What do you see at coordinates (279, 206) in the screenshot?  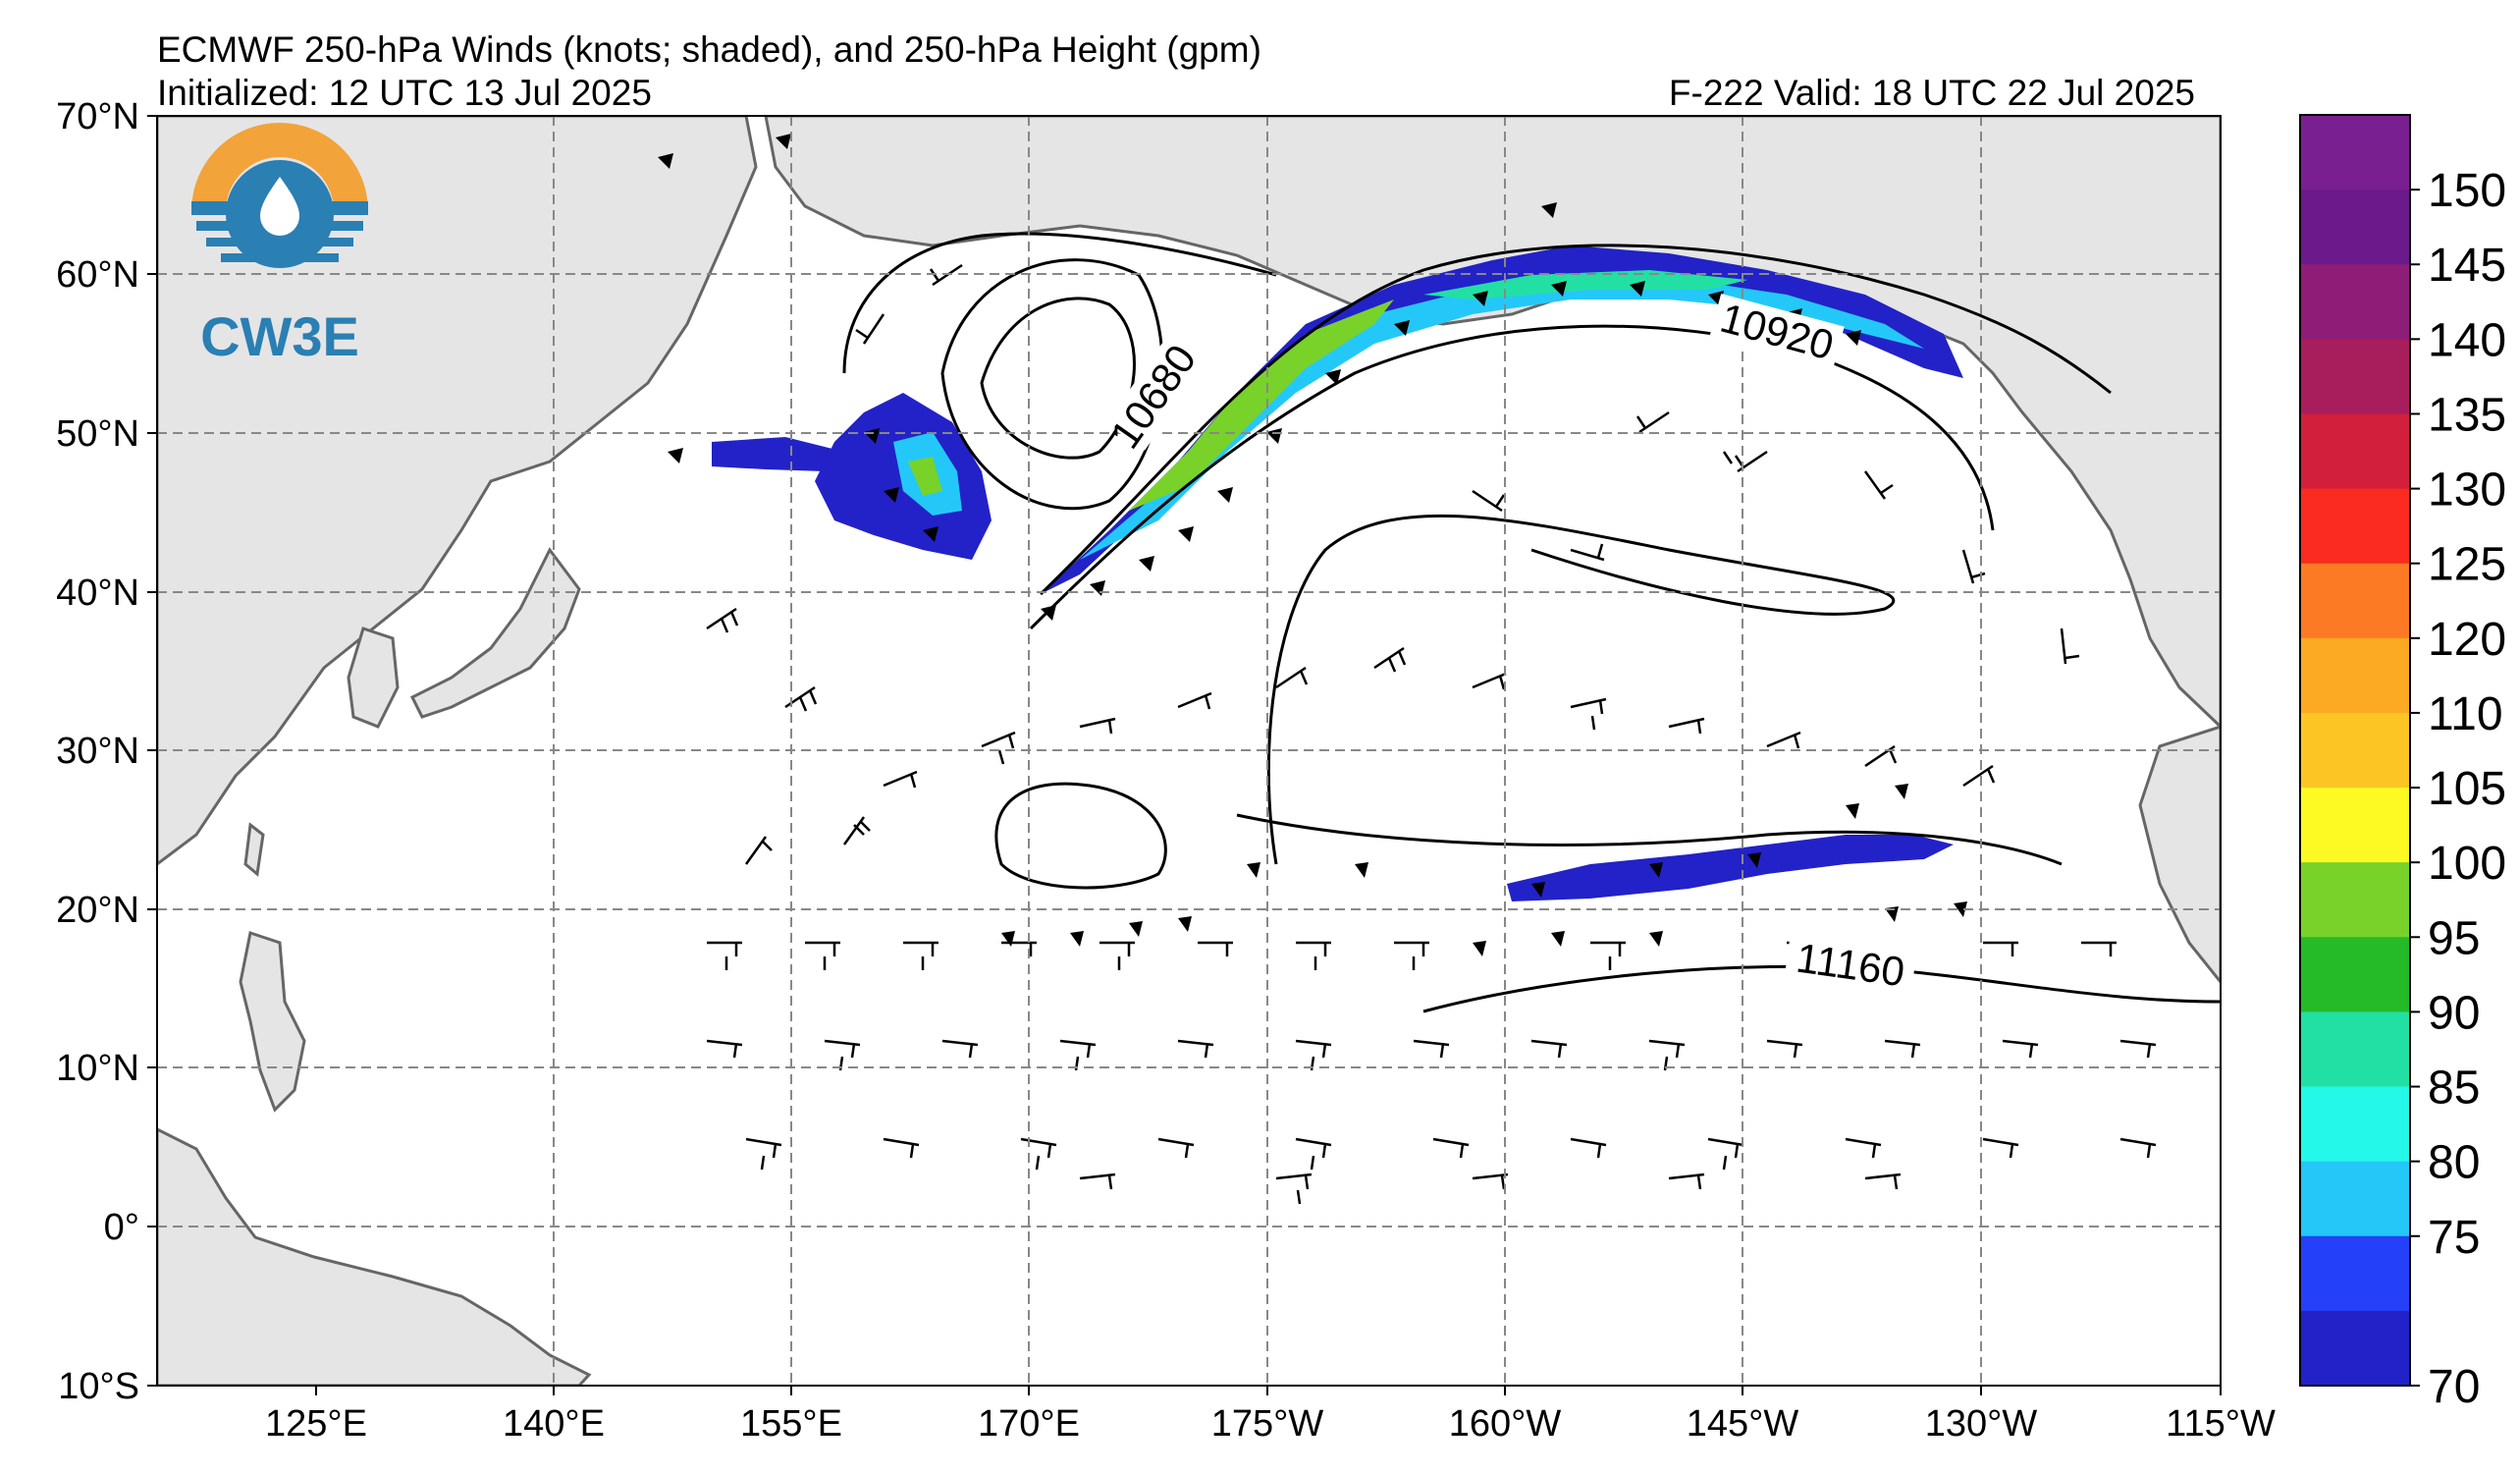 I see `logo-drop-icon` at bounding box center [279, 206].